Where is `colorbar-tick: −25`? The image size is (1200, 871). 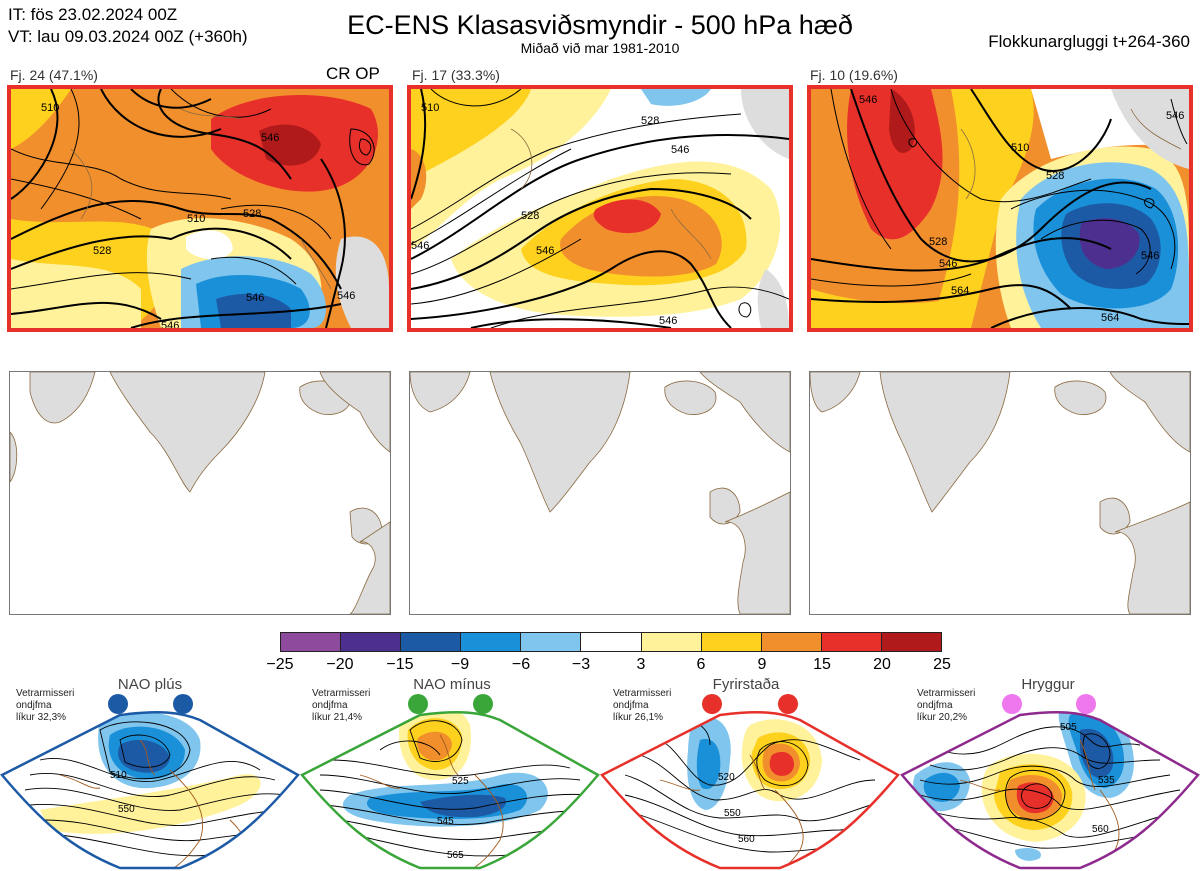
colorbar-tick: −25 is located at coordinates (280, 664).